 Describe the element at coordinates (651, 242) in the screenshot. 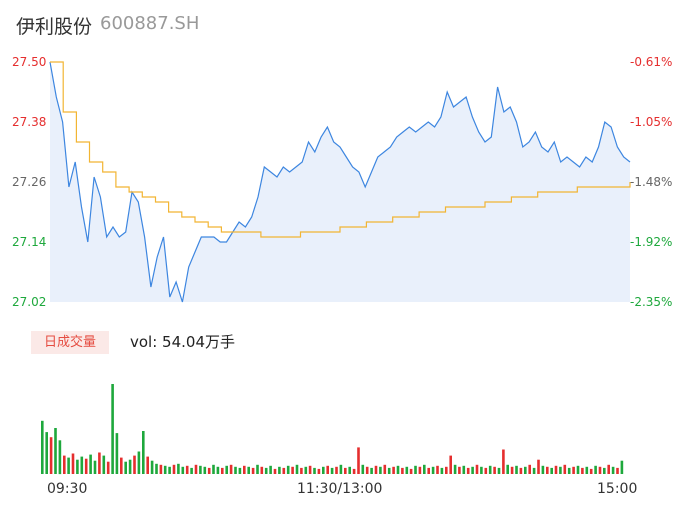

I see `pct-tick-label: -1.92%` at that location.